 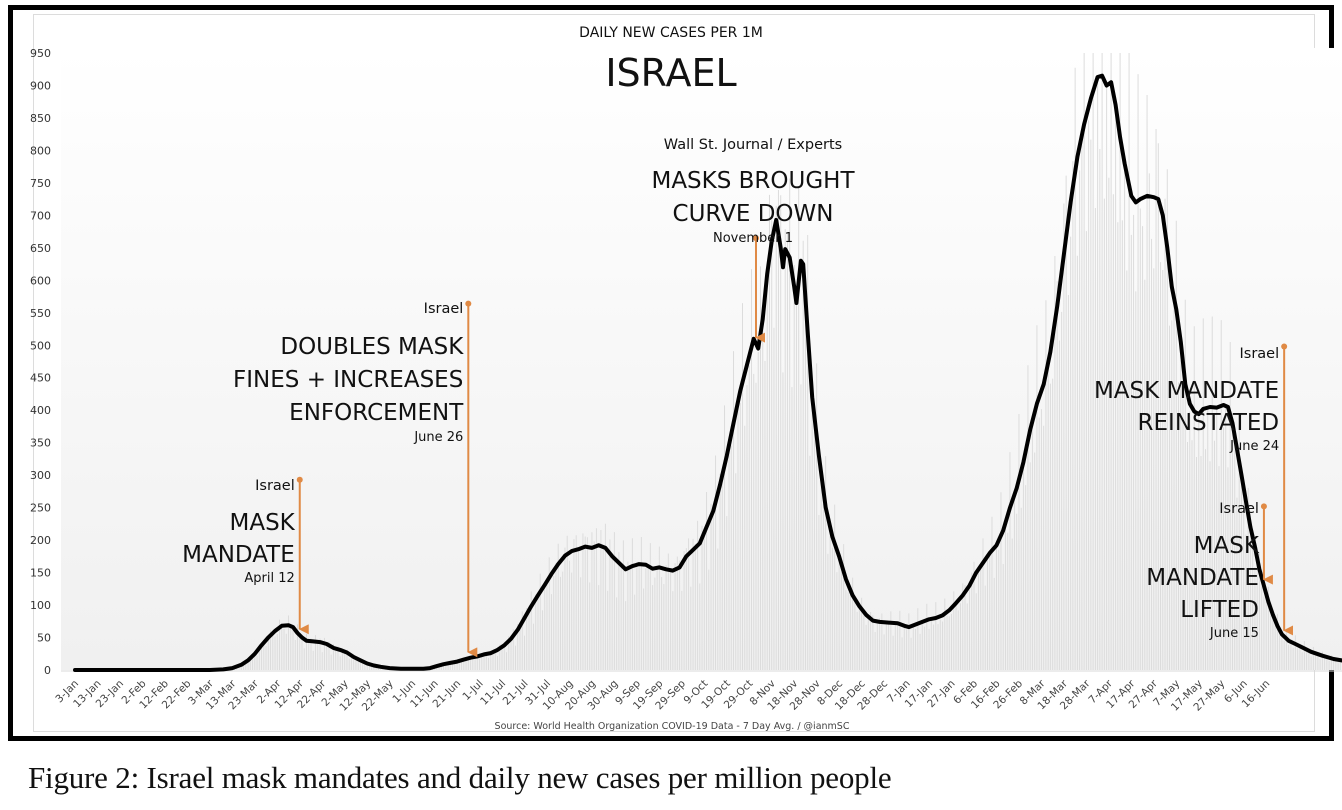 I want to click on y-tick-label: 950, so click(x=40, y=53).